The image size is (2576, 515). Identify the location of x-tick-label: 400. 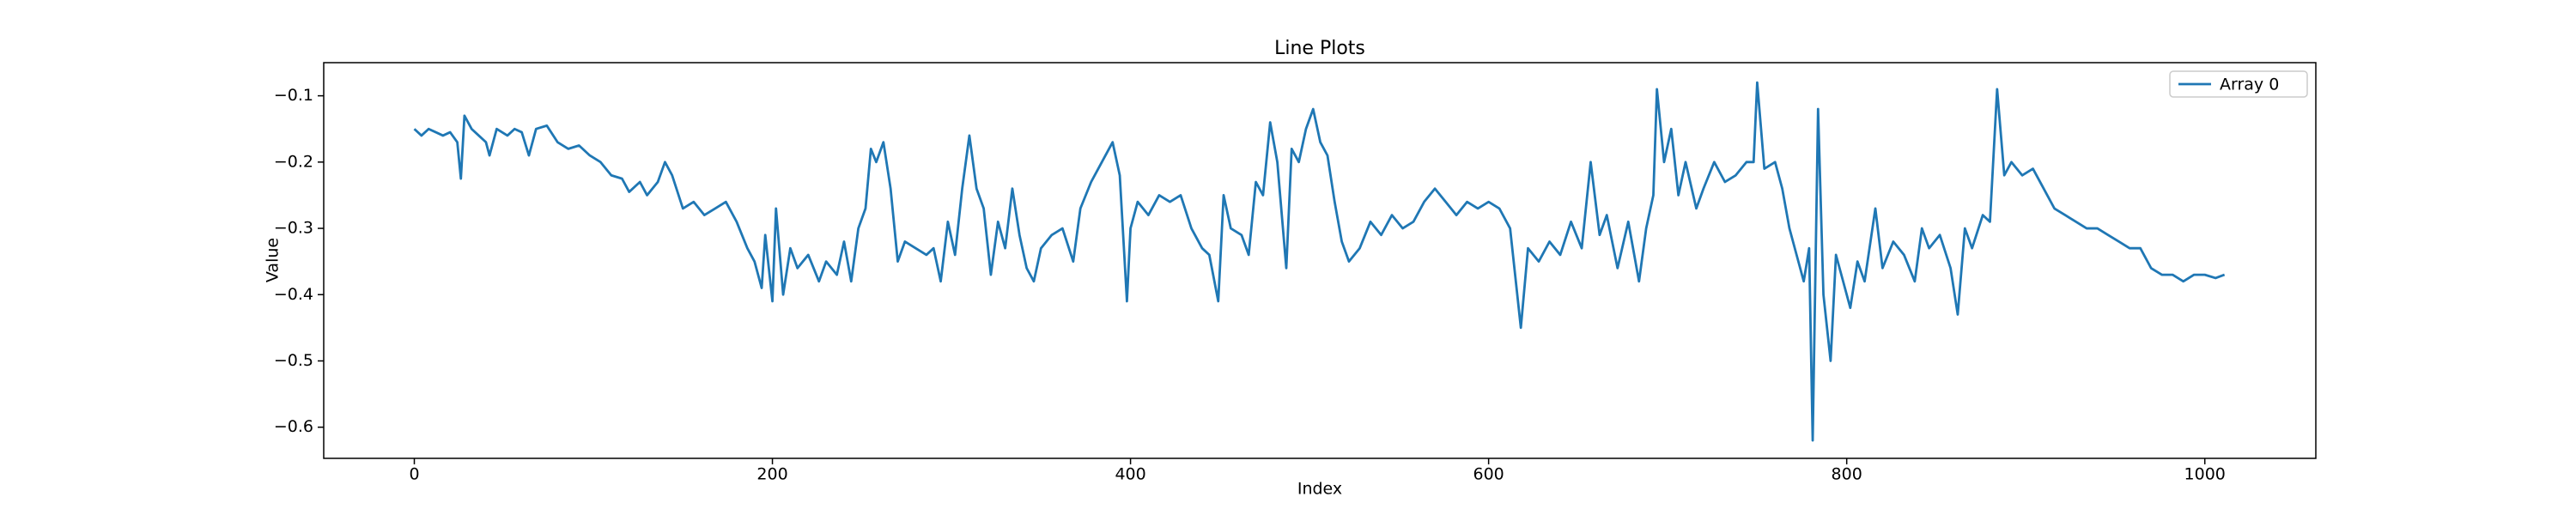
(1130, 474).